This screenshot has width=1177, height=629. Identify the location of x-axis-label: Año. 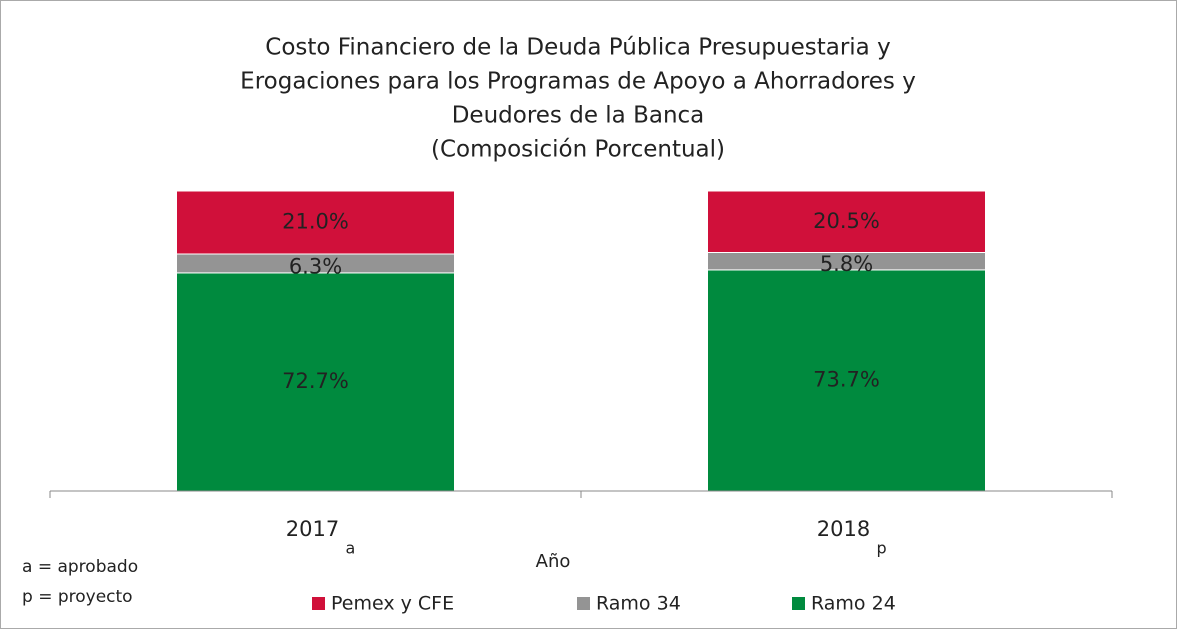
(553, 561).